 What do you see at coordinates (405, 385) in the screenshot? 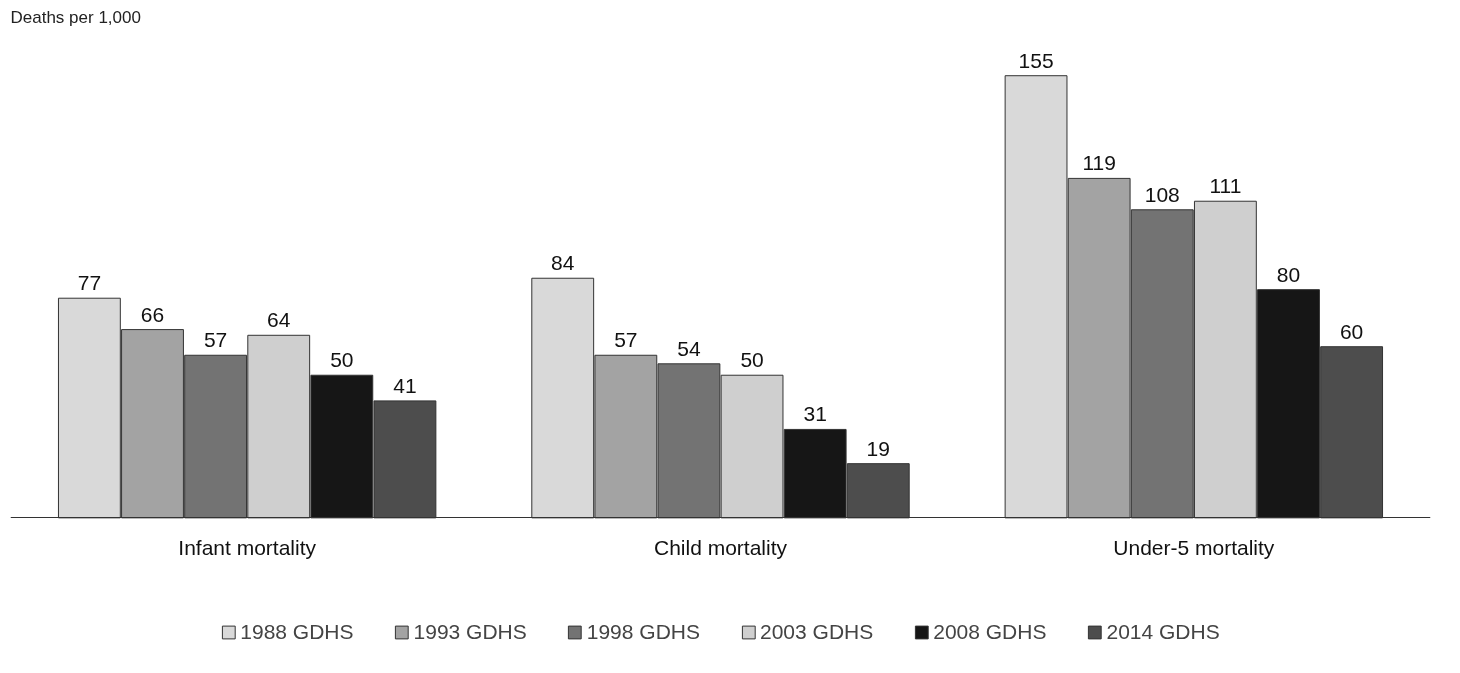
I see `data-label: 41` at bounding box center [405, 385].